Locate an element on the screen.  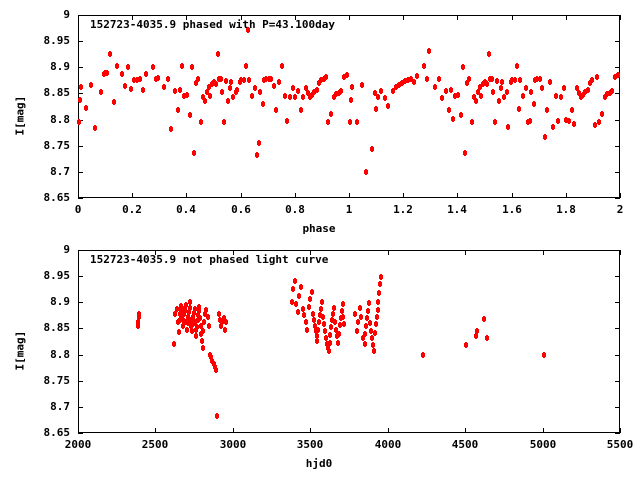
unphased-y-tick-label: 8.85 is located at coordinates (57, 327).